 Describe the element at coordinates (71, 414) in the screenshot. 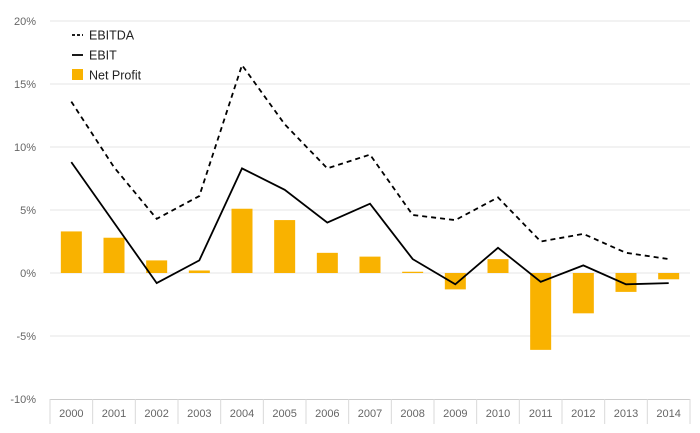

I see `x-tick-label: 2000` at that location.